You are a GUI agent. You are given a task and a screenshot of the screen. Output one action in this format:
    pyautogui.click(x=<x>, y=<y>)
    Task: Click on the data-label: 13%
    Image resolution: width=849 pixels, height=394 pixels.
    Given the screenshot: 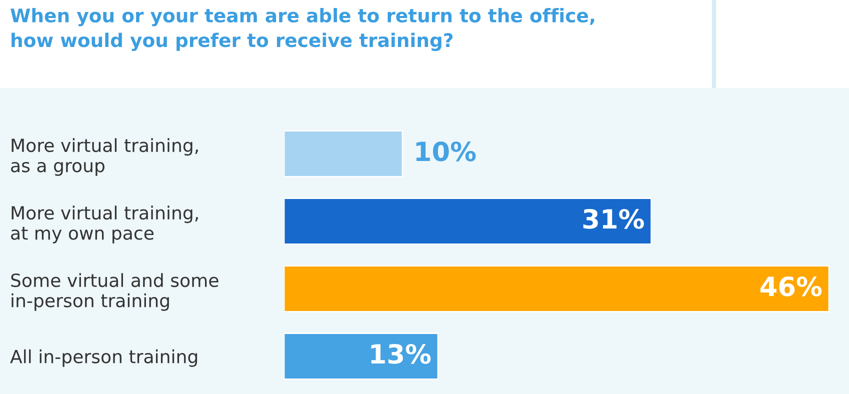 What is the action you would take?
    pyautogui.click(x=401, y=354)
    